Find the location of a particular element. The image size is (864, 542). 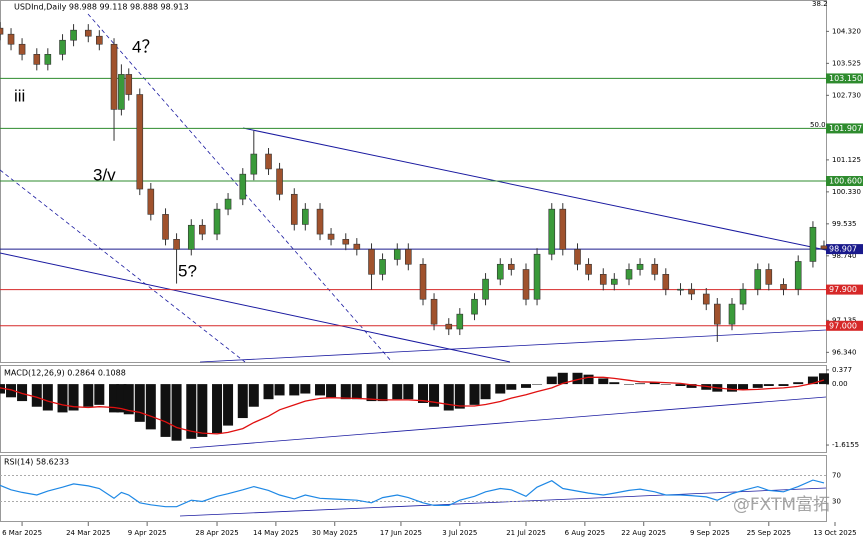

x-tick-label: 9 Sep 2025 is located at coordinates (710, 533).